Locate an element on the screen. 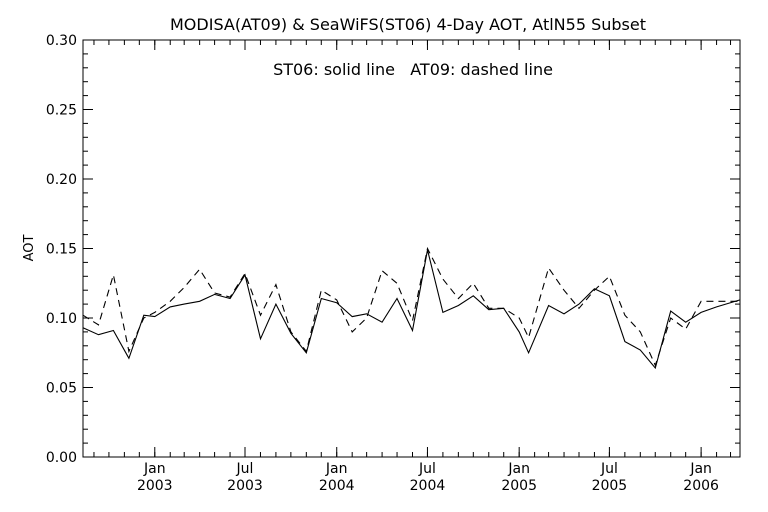 The image size is (768, 512). y-tick-label: 0.20 is located at coordinates (61, 180).